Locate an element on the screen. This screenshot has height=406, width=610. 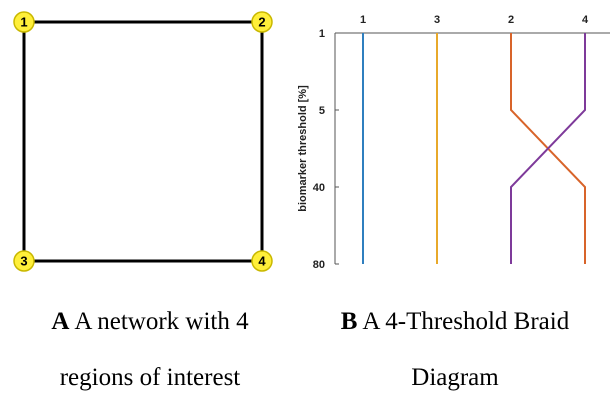
caption-b-letter: B is located at coordinates (349, 321).